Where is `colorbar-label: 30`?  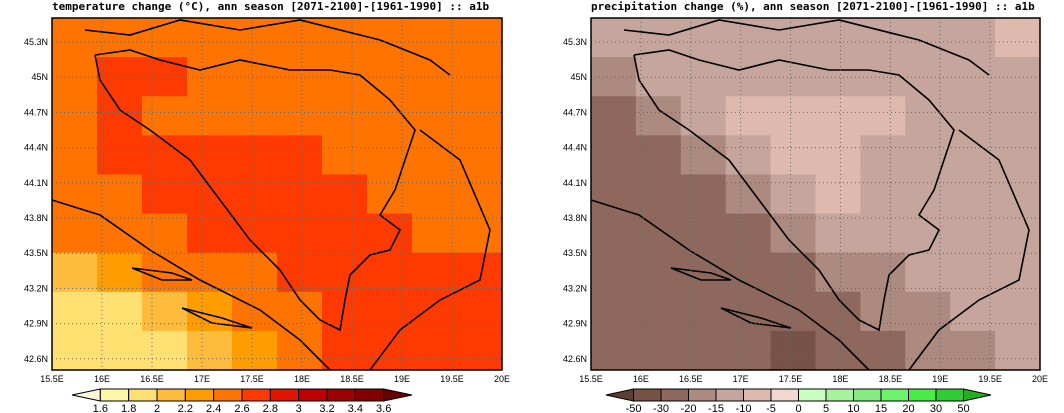 colorbar-label: 30 is located at coordinates (936, 408).